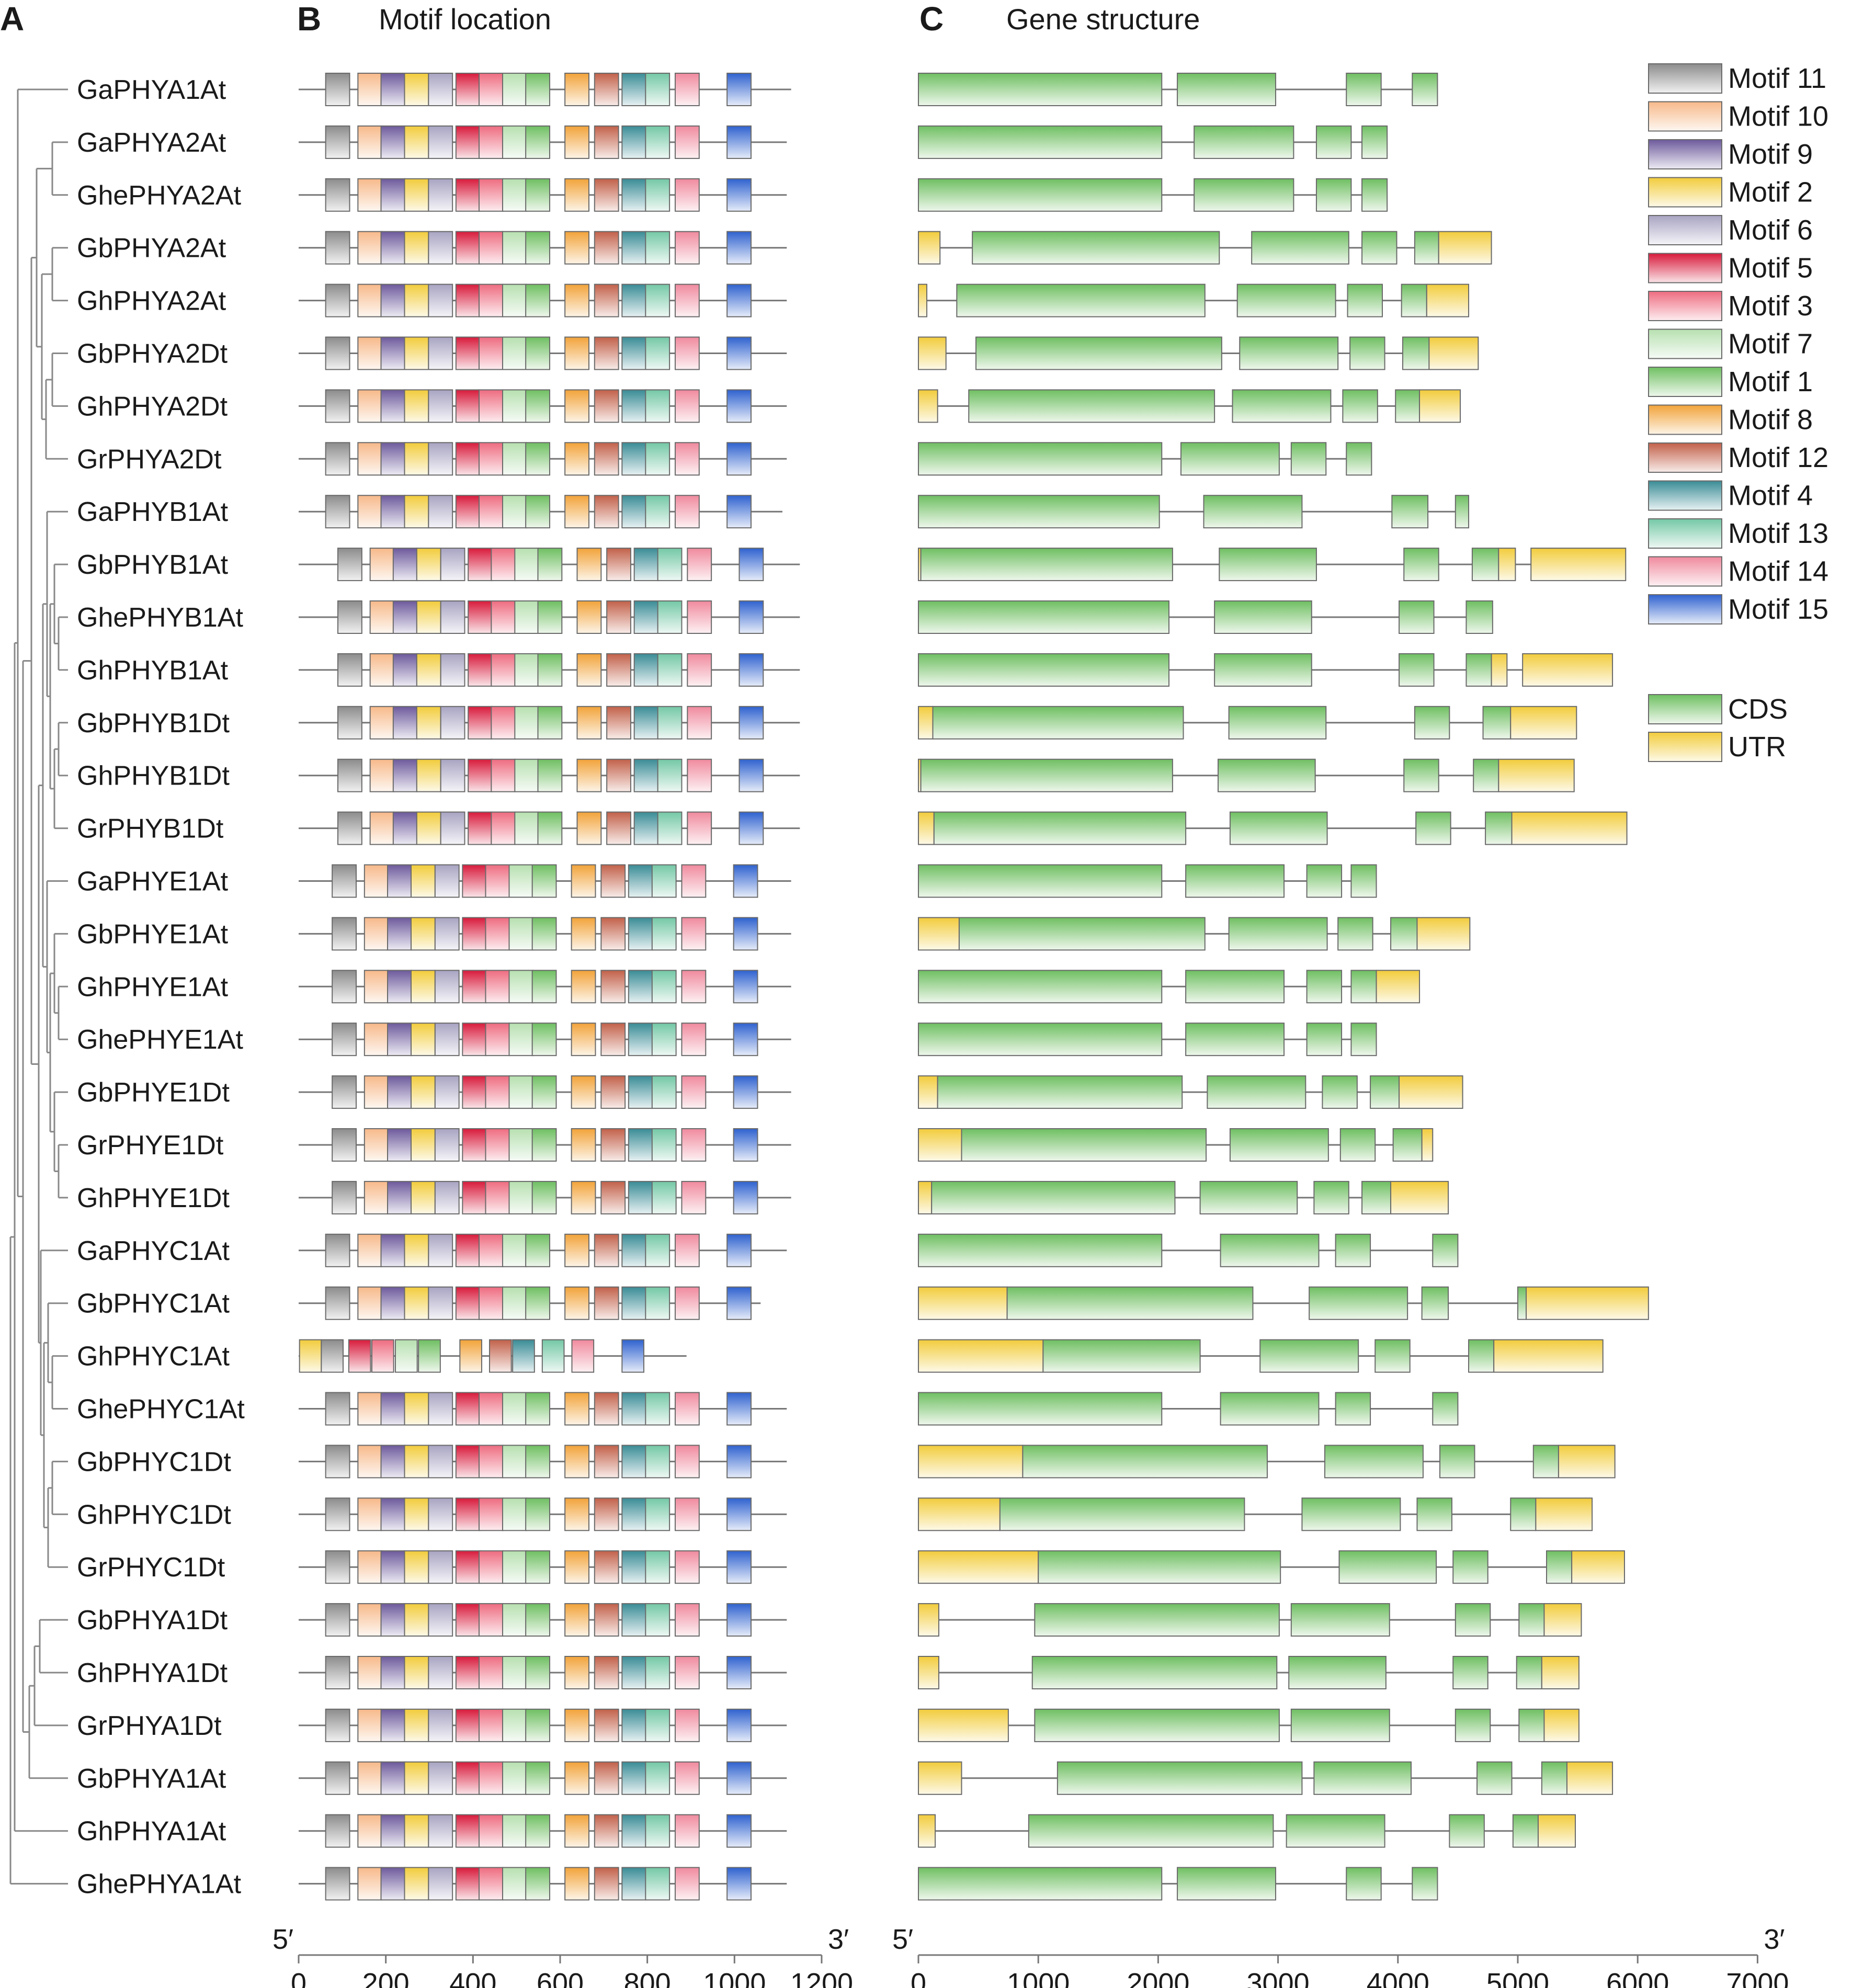 Image resolution: width=1852 pixels, height=1988 pixels. Describe the element at coordinates (1758, 709) in the screenshot. I see `legend-label: CDS` at that location.